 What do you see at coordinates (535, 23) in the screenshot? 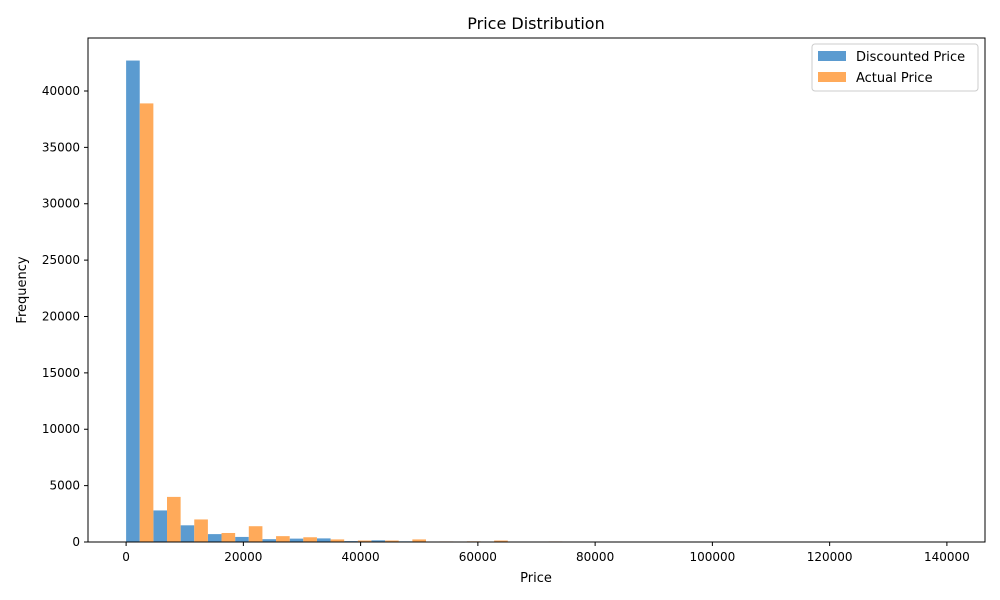
I see `chart-title: Price Distribution` at bounding box center [535, 23].